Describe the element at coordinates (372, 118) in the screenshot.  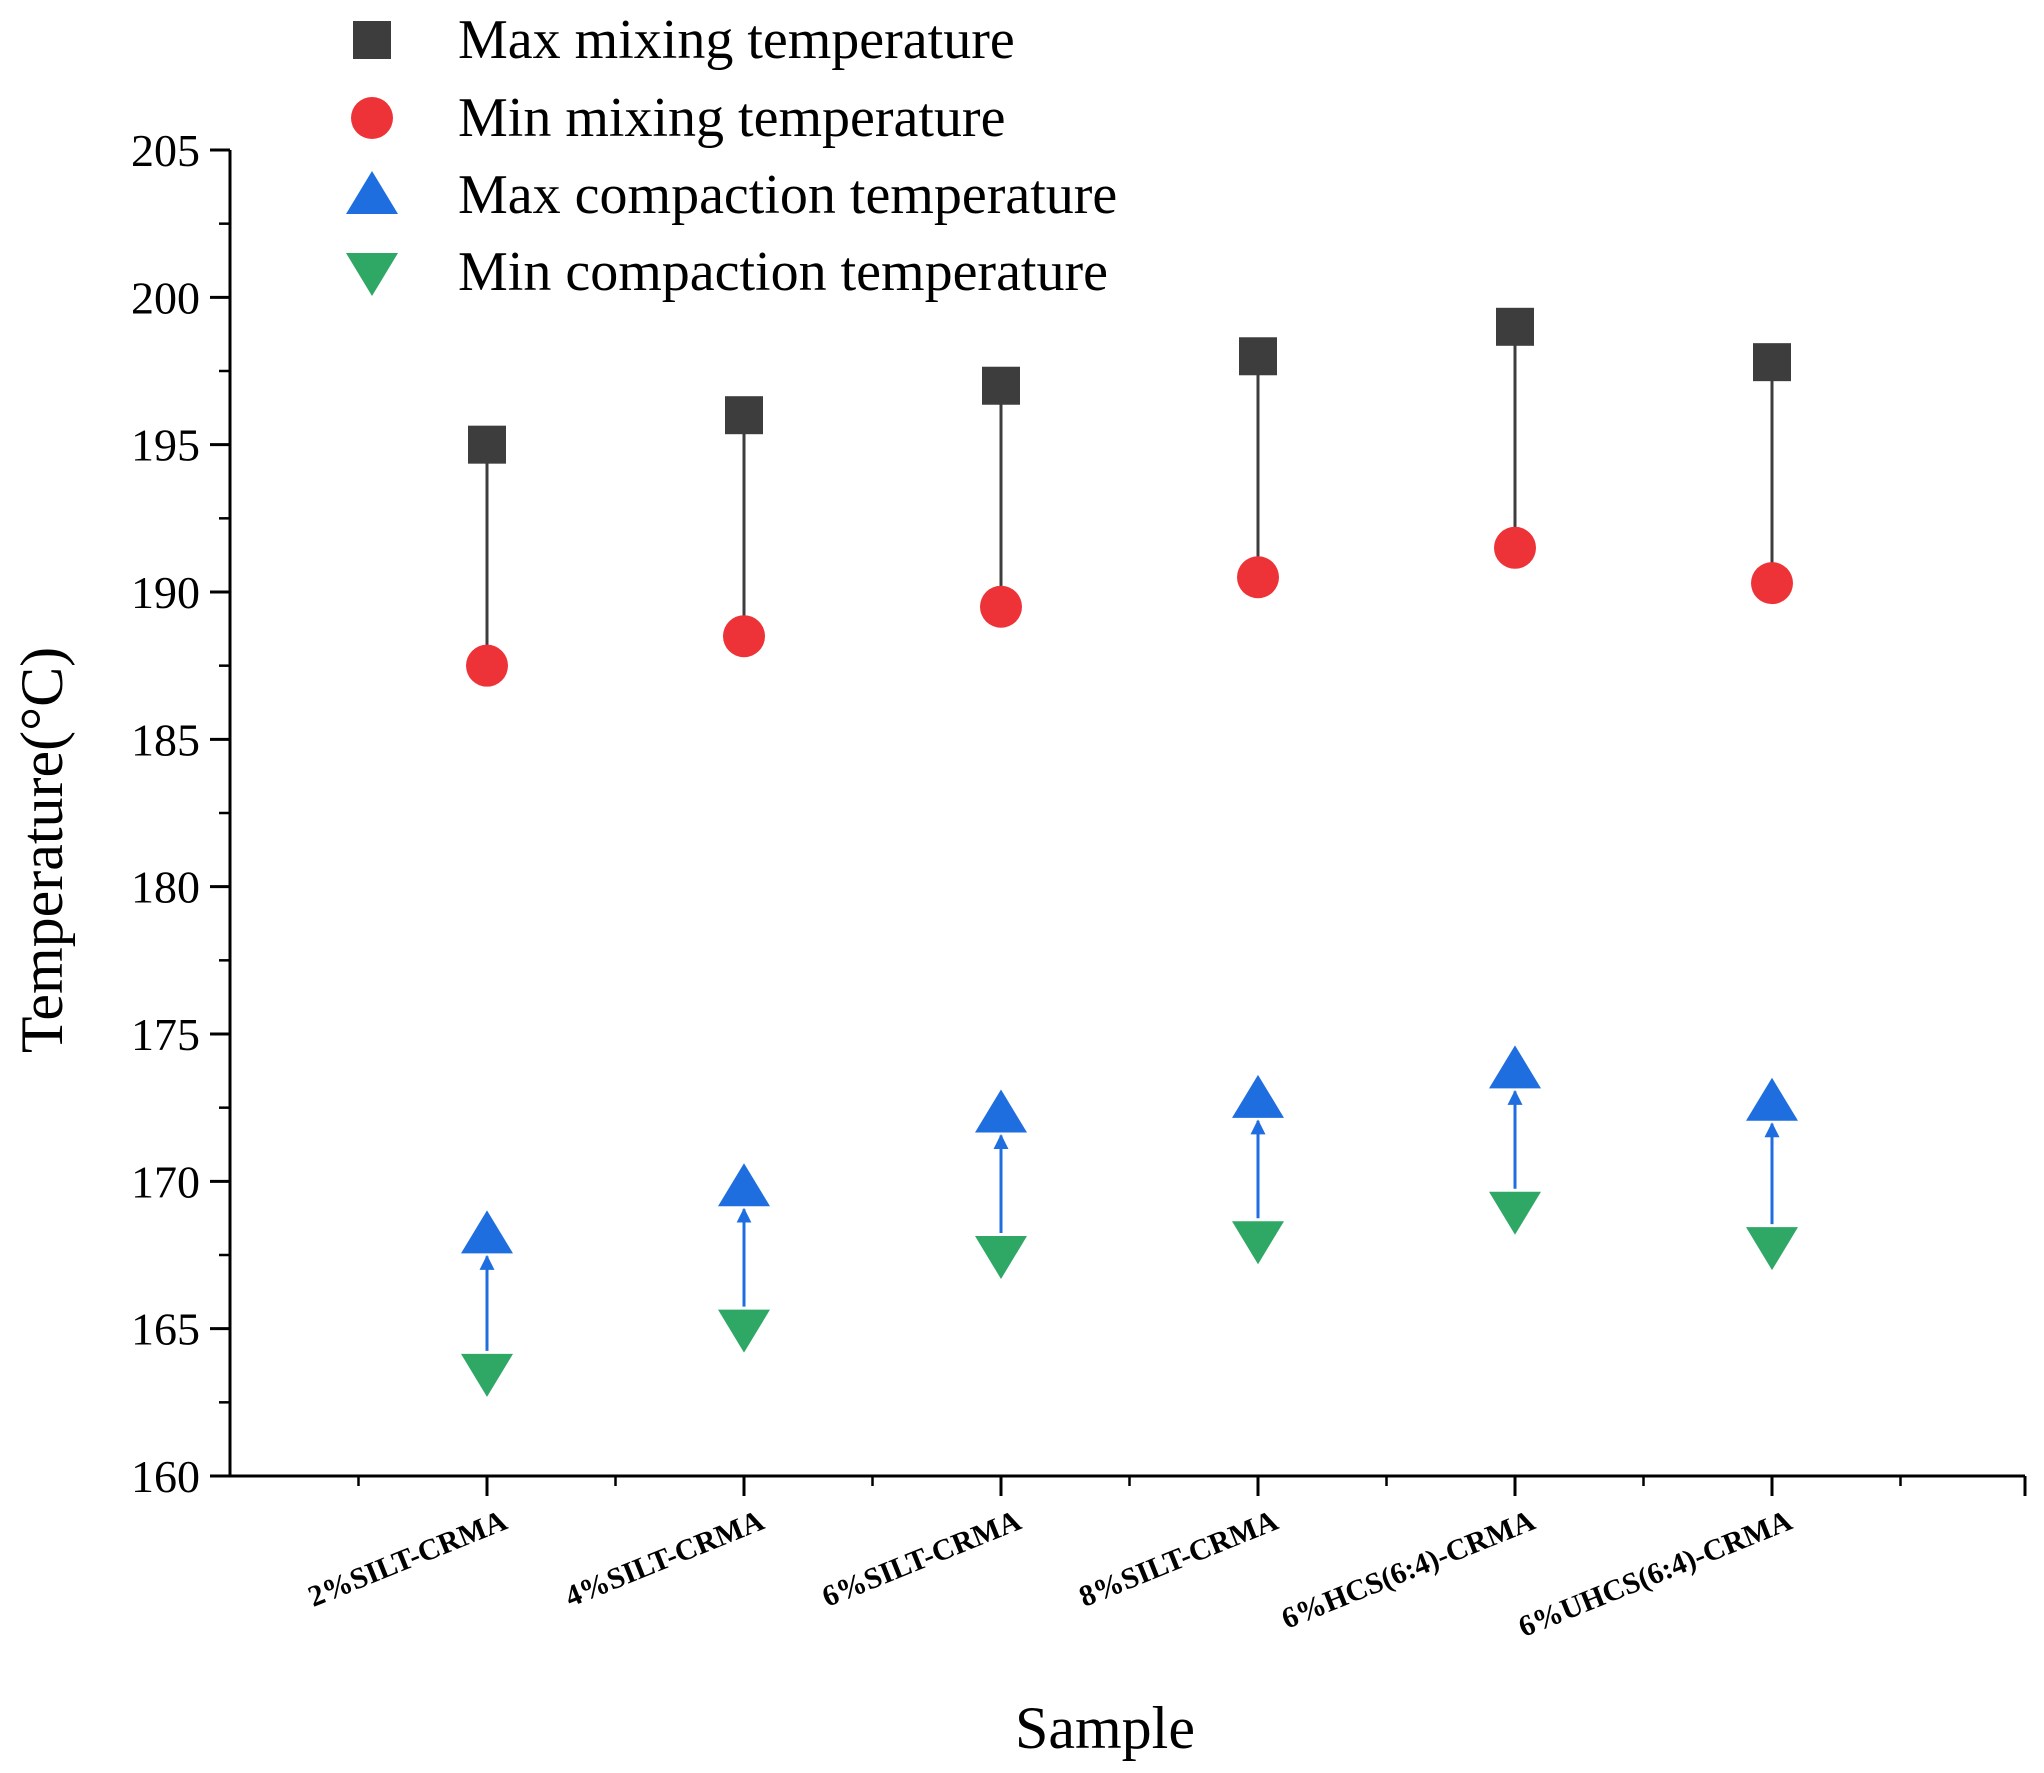
I see `legend-min-mixing-temperature-marker` at that location.